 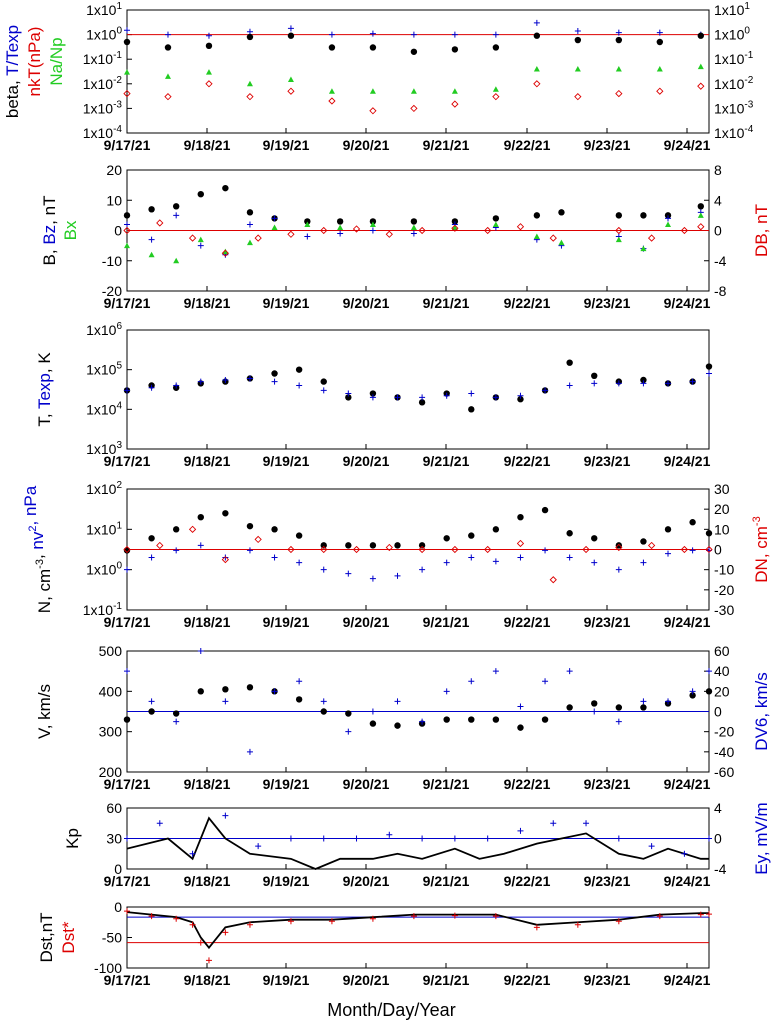 I want to click on y2-tick-label: 30, so click(x=722, y=489).